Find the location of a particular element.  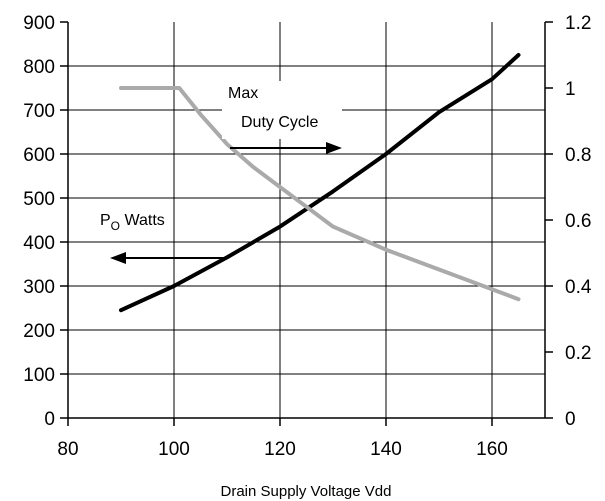

annotation-background is located at coordinates (282, 110).